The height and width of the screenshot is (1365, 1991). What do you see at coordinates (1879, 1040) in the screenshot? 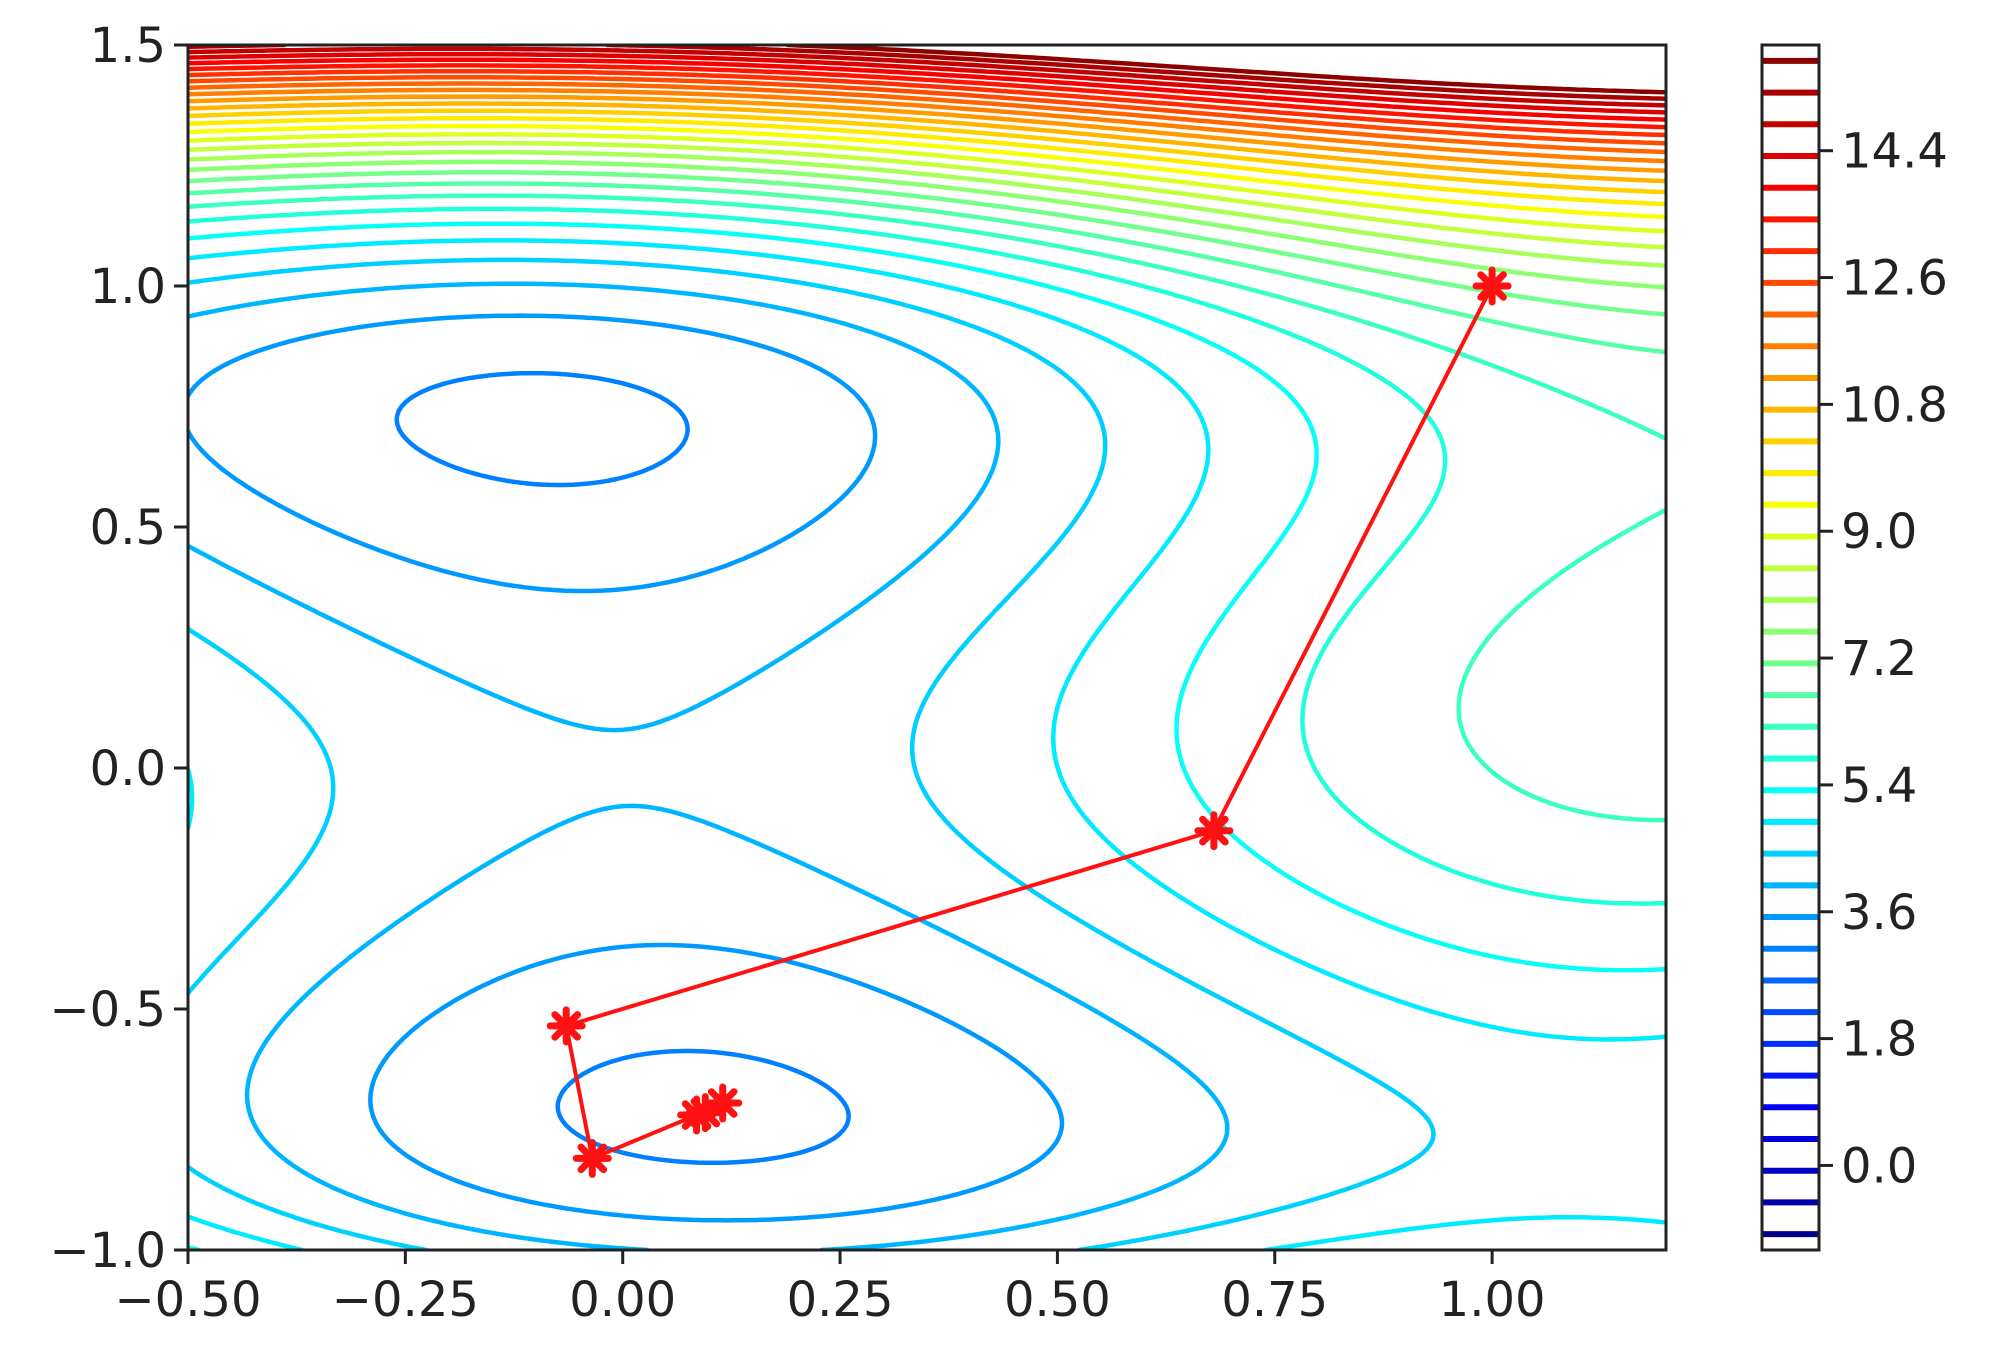
I see `colorbar-tick-label-1: 1.8` at bounding box center [1879, 1040].